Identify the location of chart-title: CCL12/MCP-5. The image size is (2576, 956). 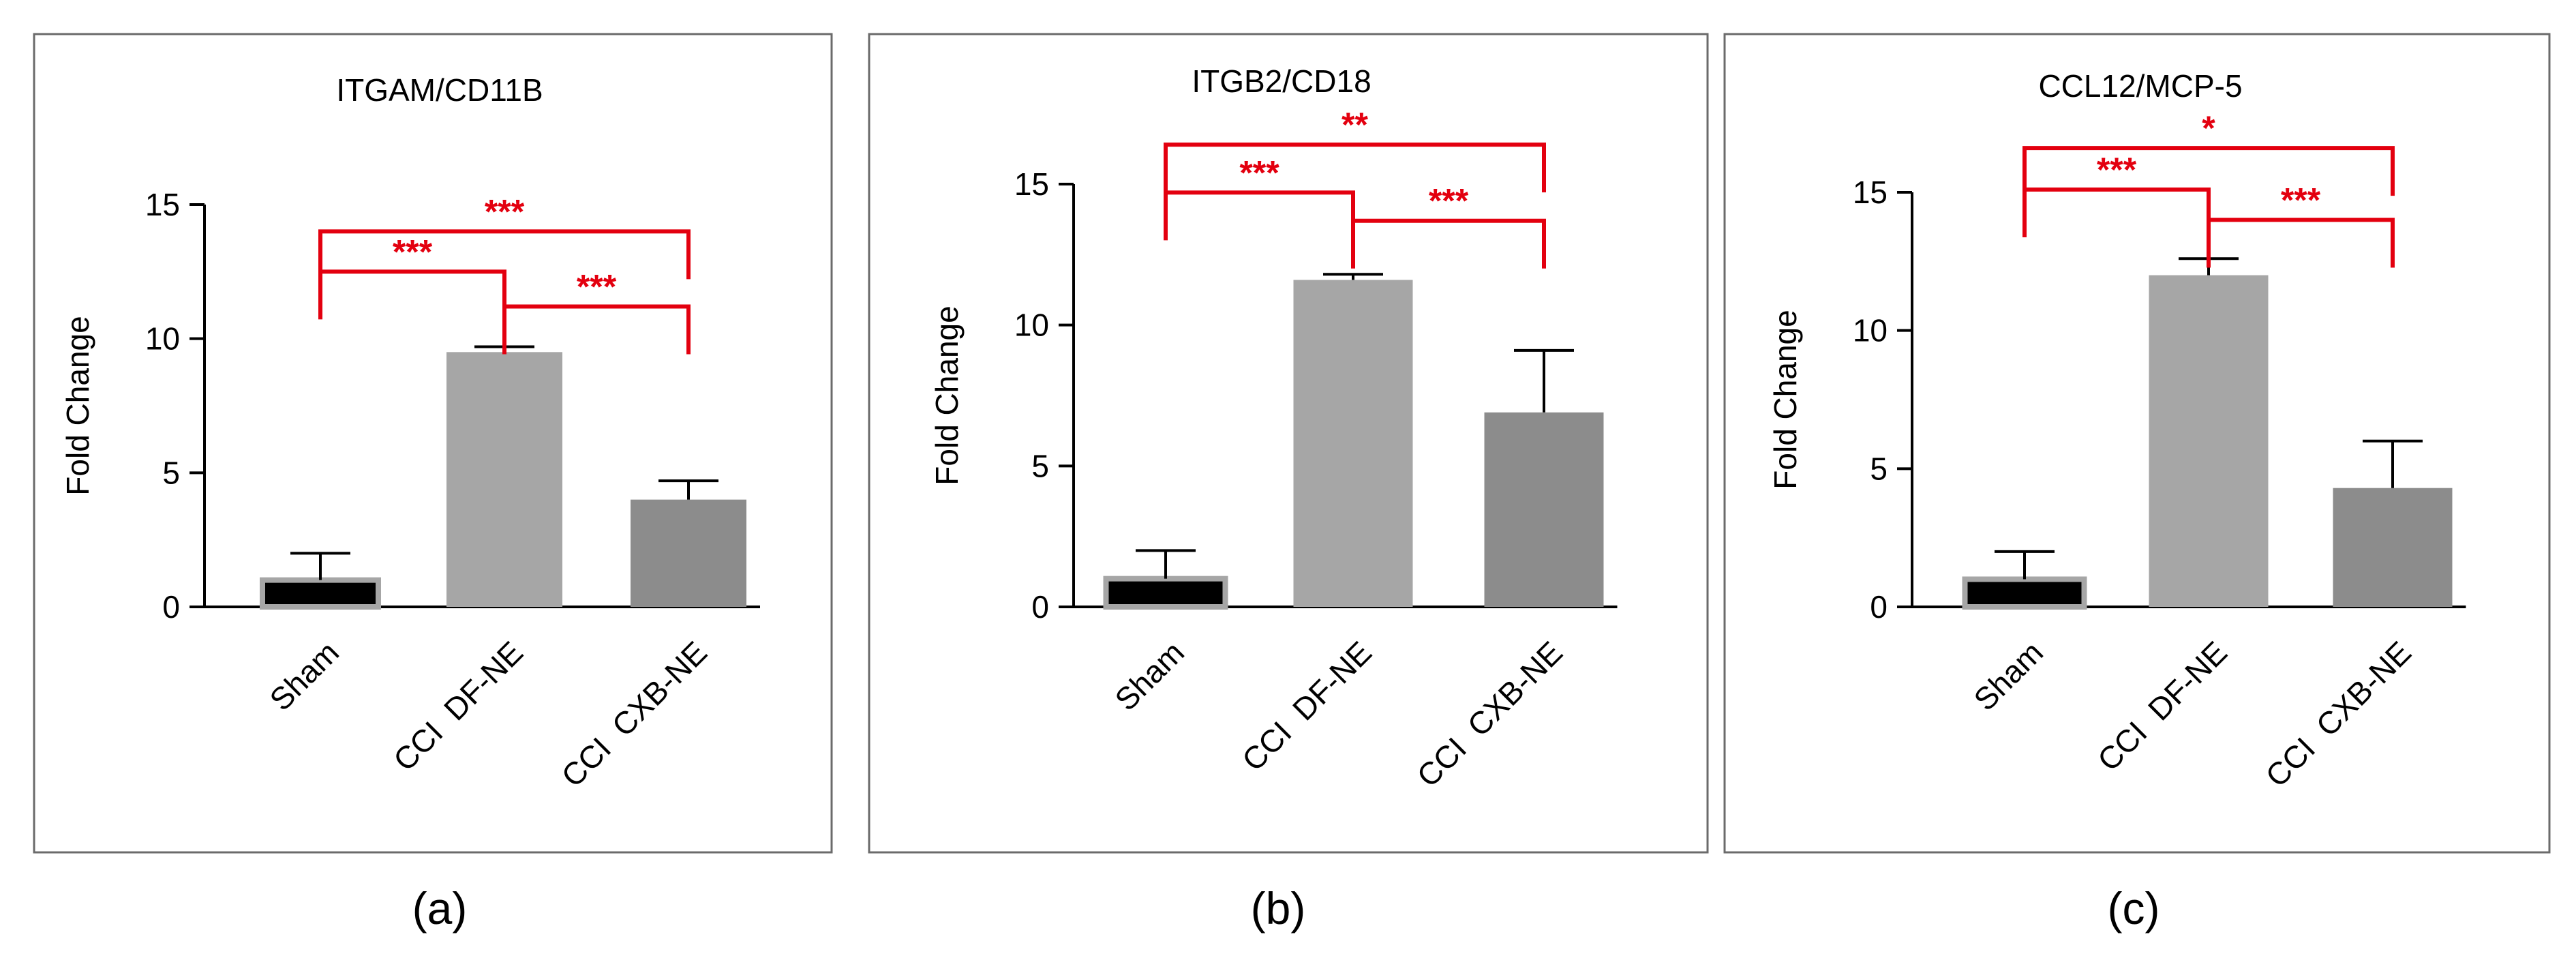
(2140, 86).